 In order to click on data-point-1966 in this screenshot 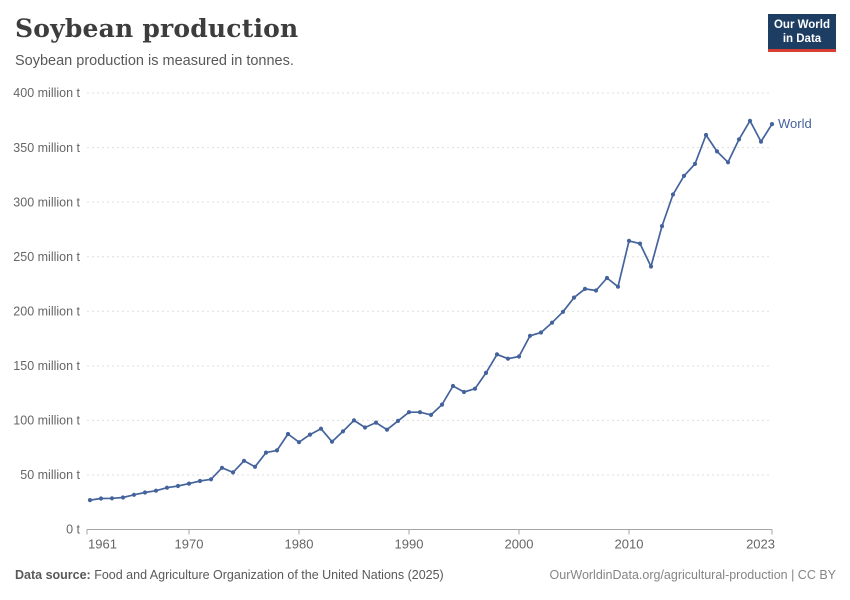, I will do `click(145, 492)`.